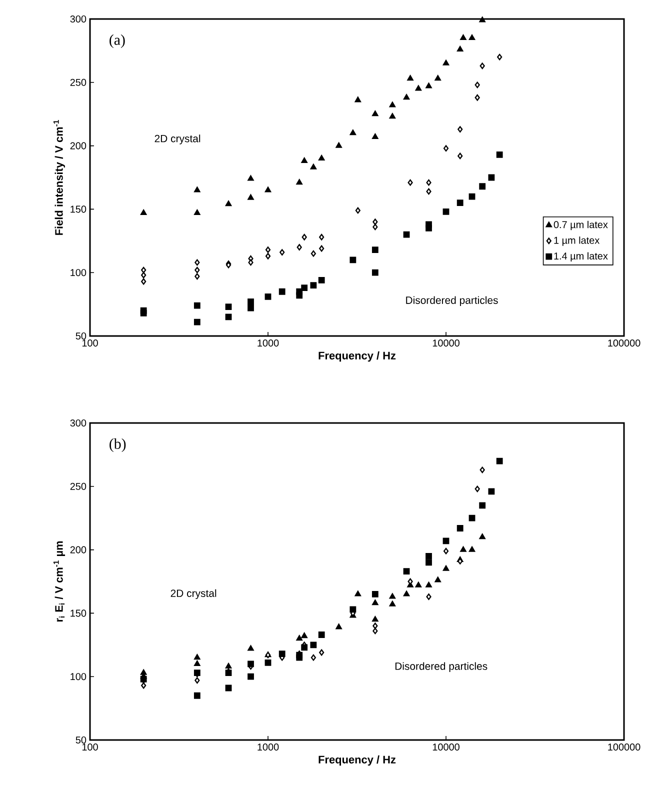  Describe the element at coordinates (581, 257) in the screenshot. I see `legend-label: 1.4 µm latex` at that location.